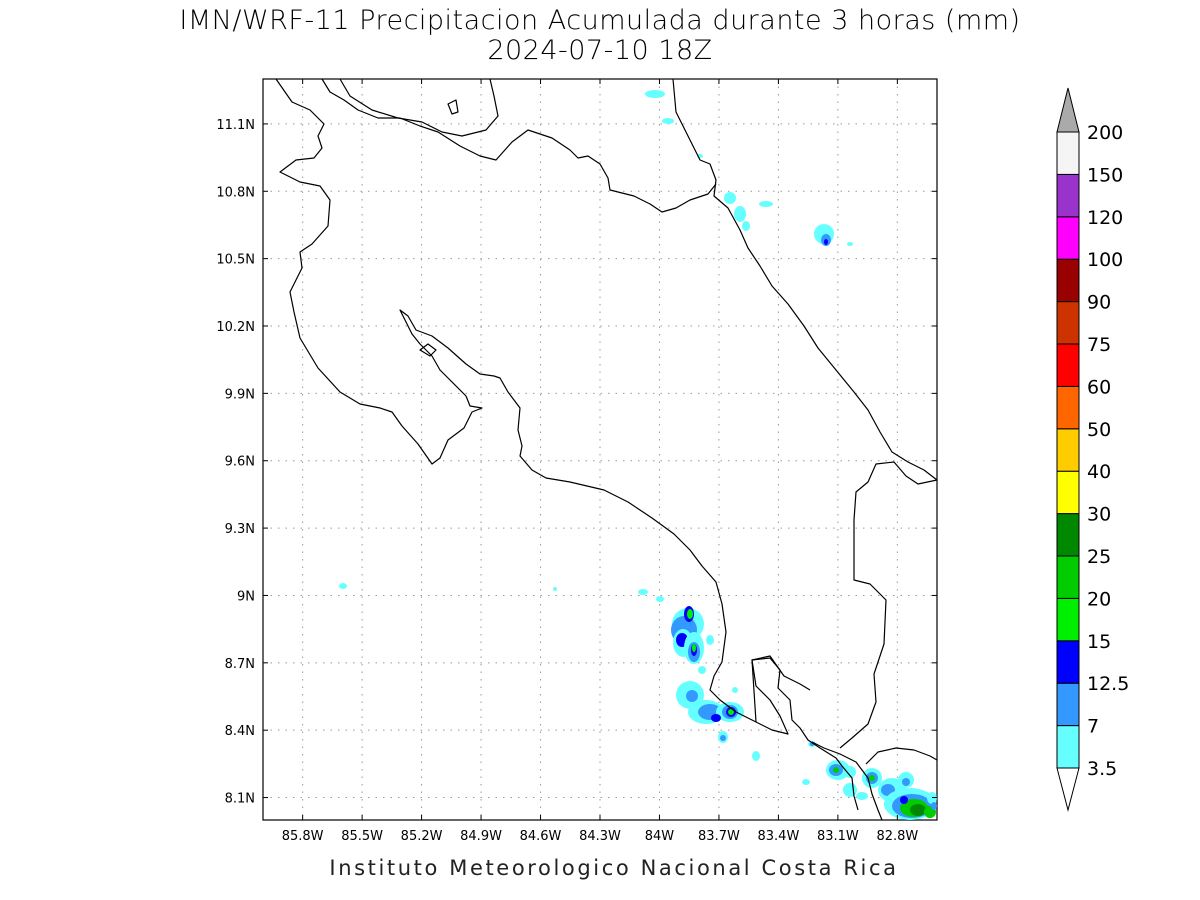 This screenshot has width=1200, height=900. I want to click on colorbar-label: 40, so click(1099, 472).